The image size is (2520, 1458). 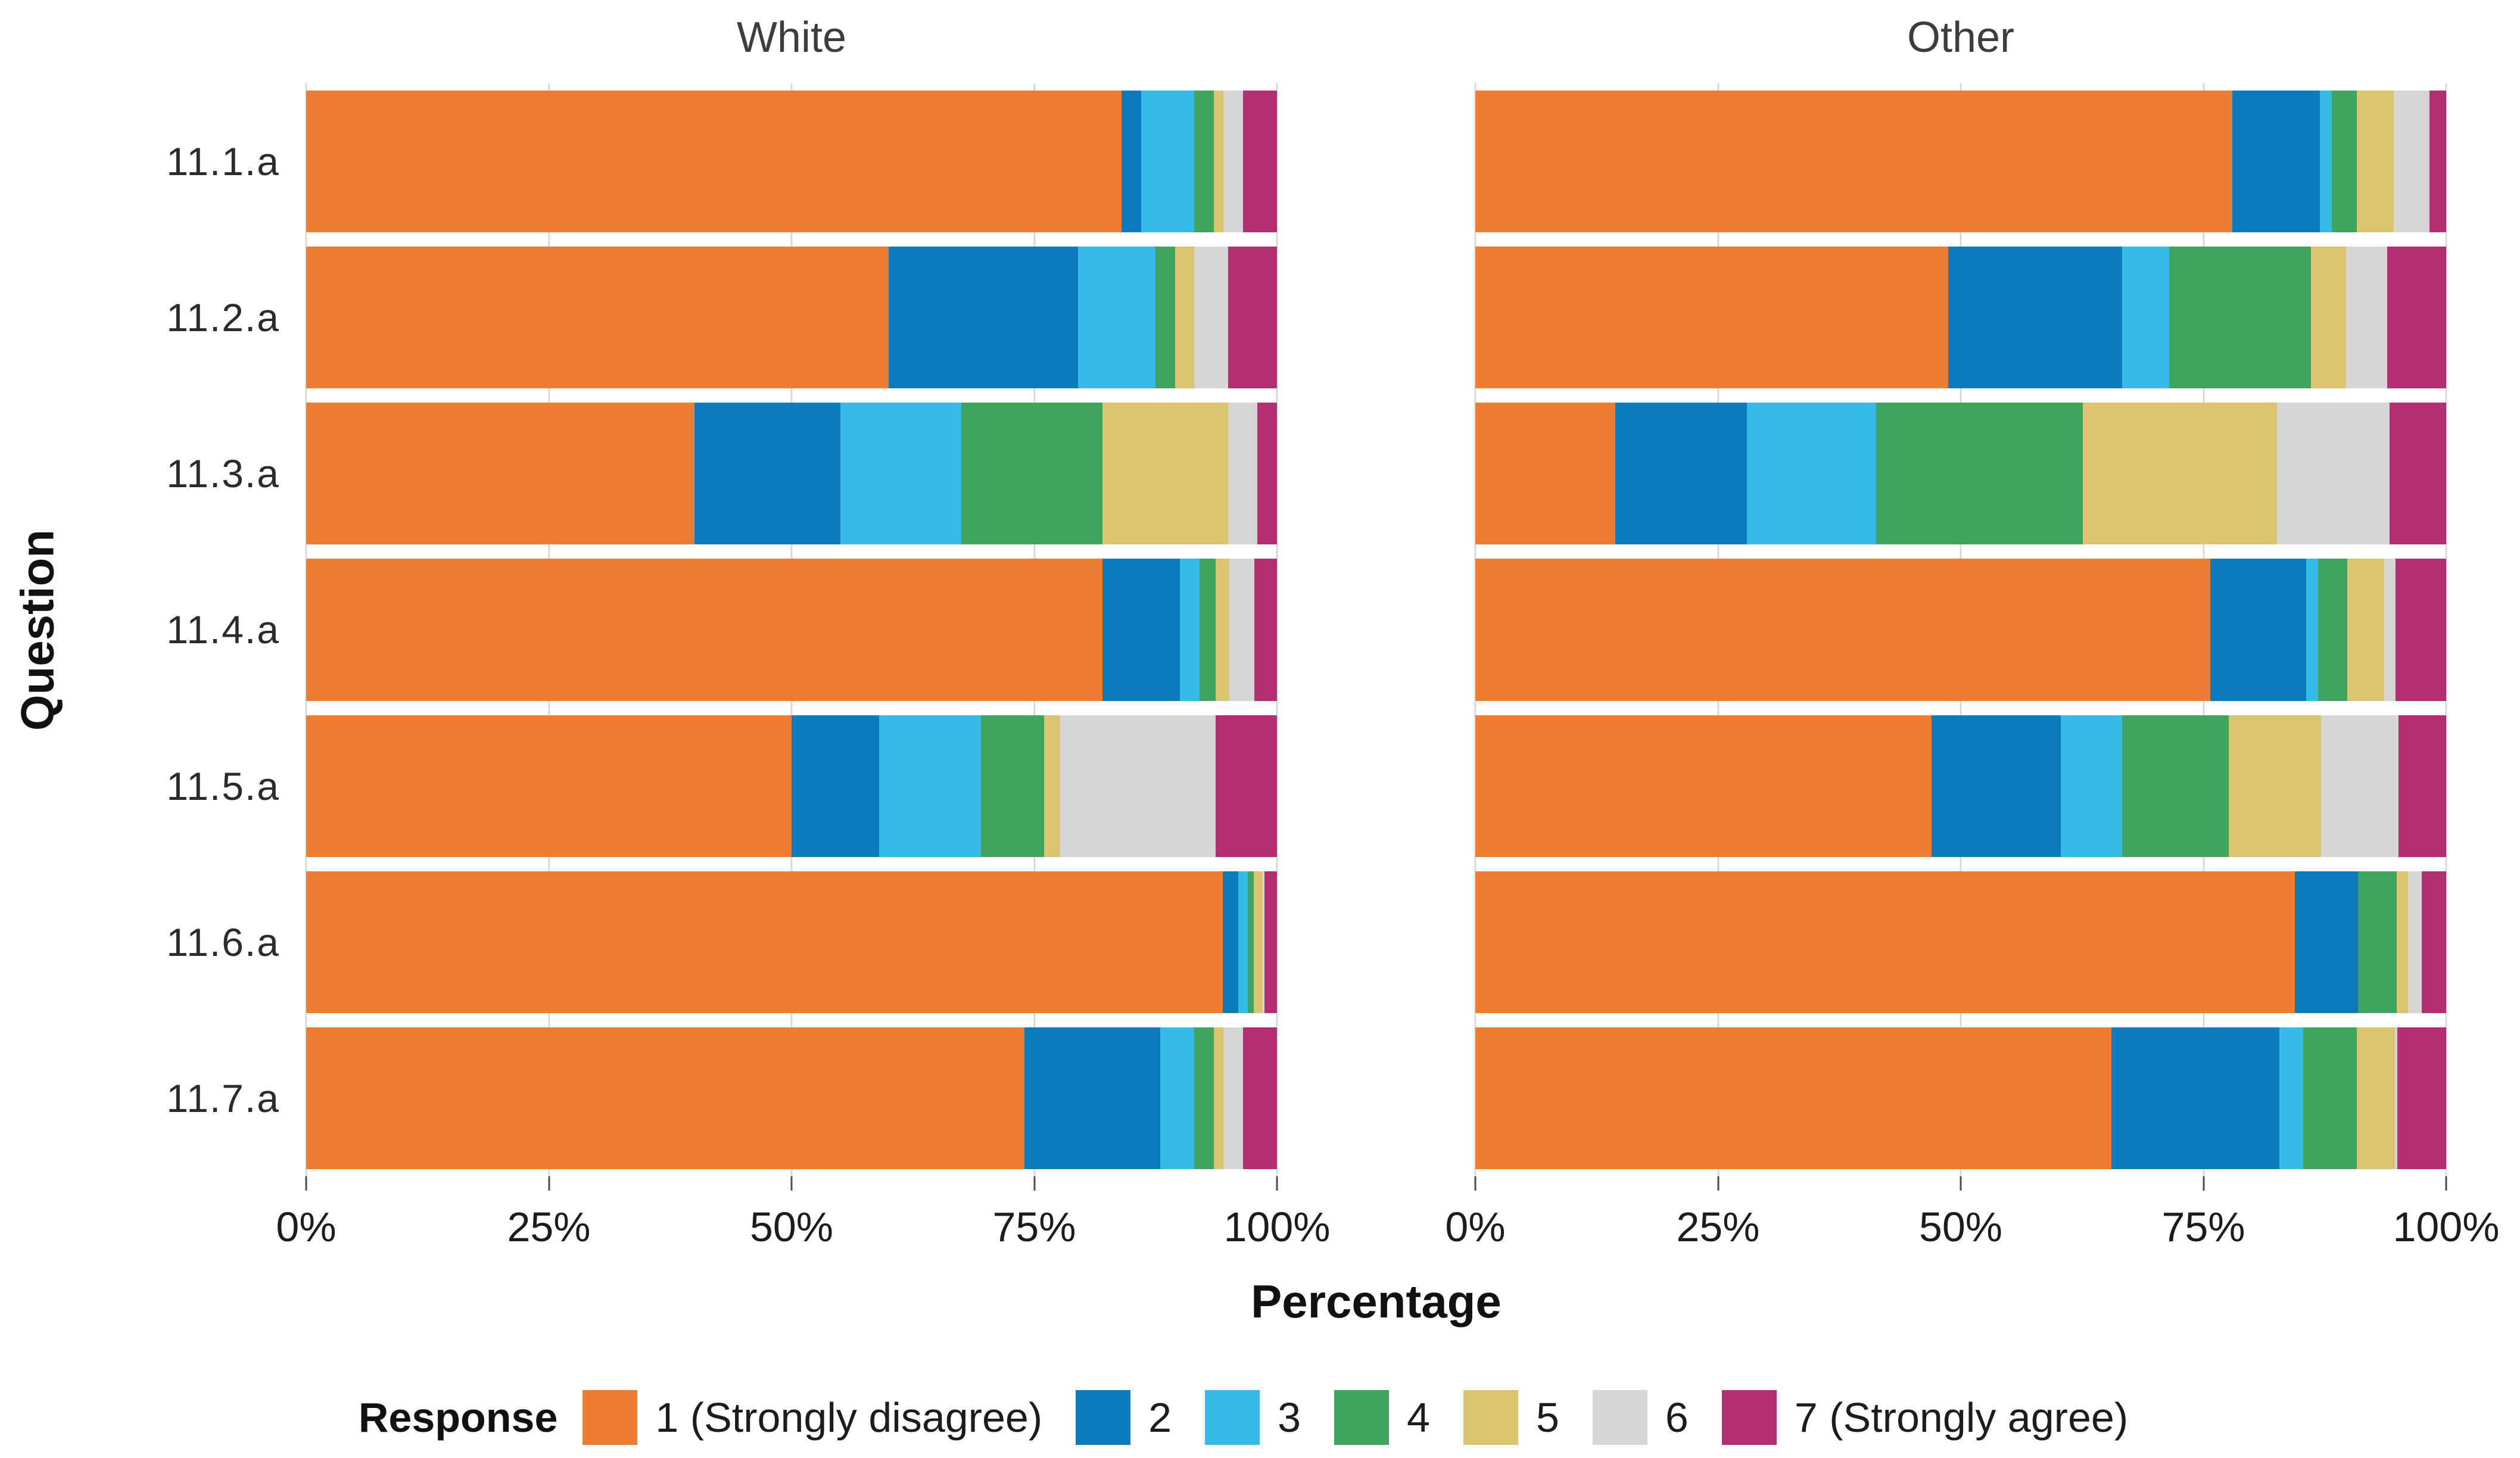 I want to click on legend-item-7: 7 (Strongly agree), so click(x=1925, y=1417).